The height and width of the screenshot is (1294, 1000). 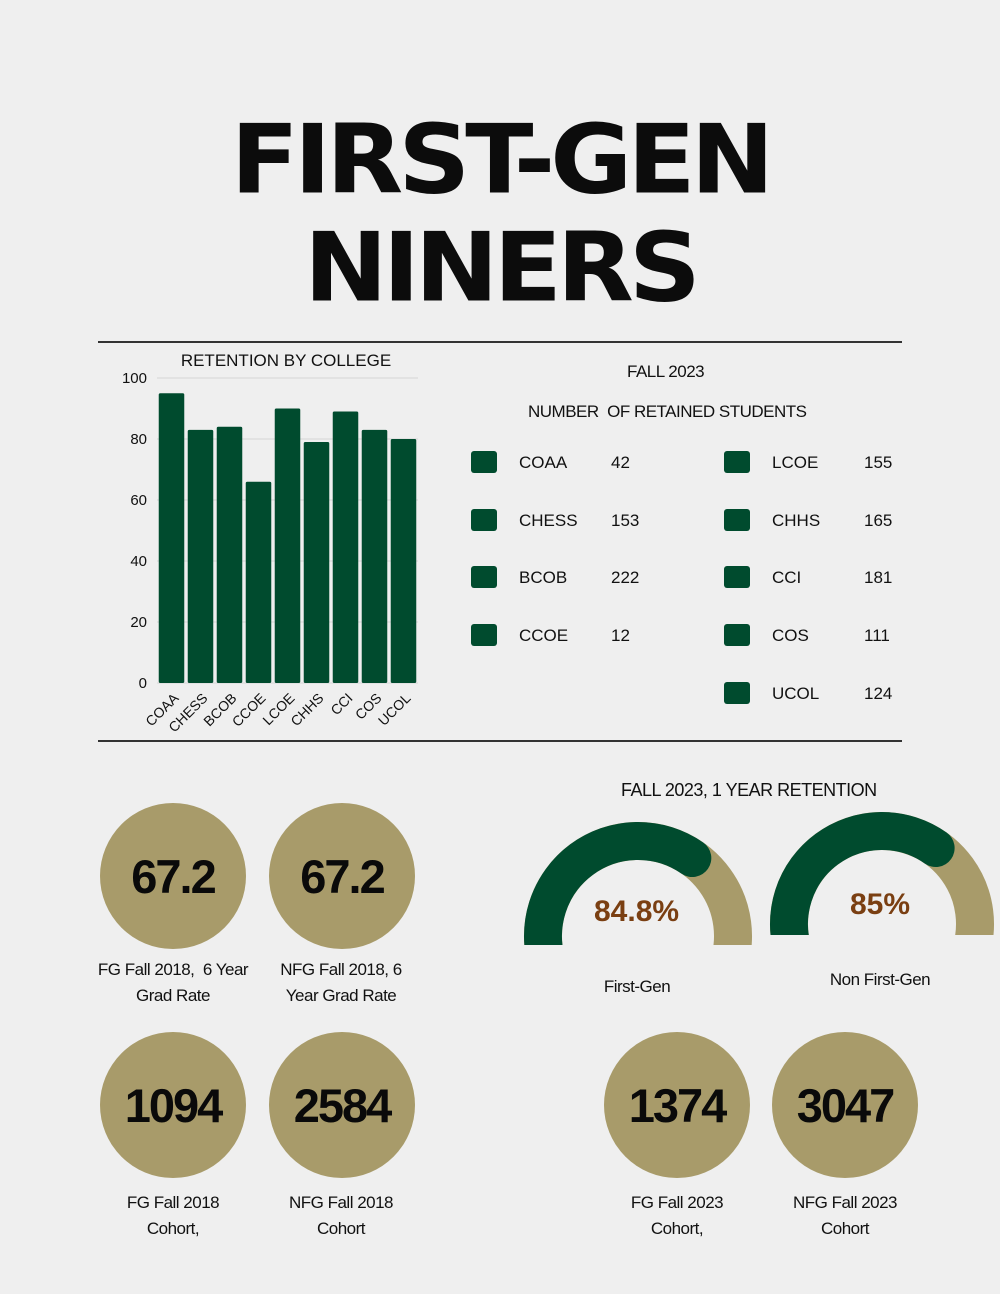 What do you see at coordinates (500, 342) in the screenshot?
I see `divider-top` at bounding box center [500, 342].